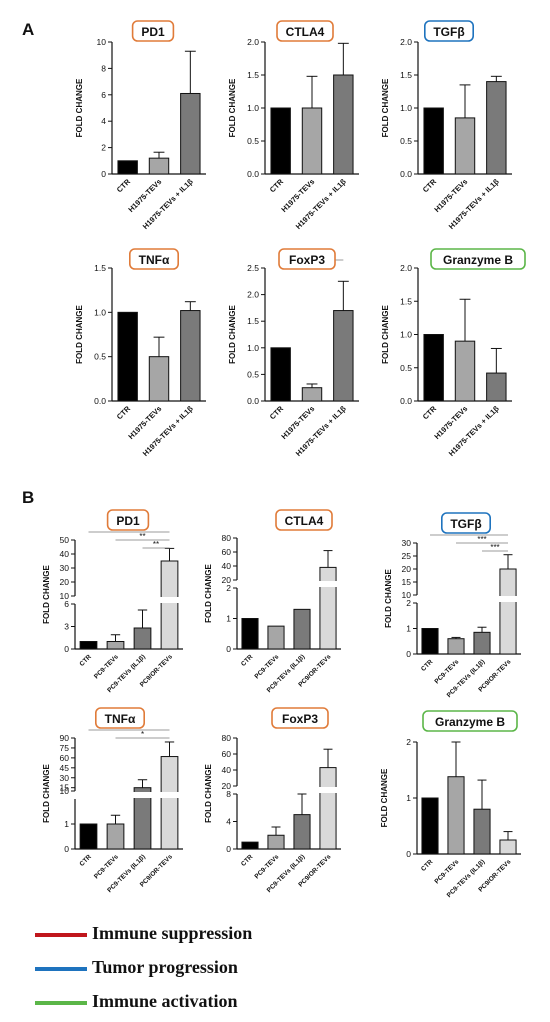 The image size is (550, 1022). Describe the element at coordinates (61, 935) in the screenshot. I see `legend-swatch` at that location.